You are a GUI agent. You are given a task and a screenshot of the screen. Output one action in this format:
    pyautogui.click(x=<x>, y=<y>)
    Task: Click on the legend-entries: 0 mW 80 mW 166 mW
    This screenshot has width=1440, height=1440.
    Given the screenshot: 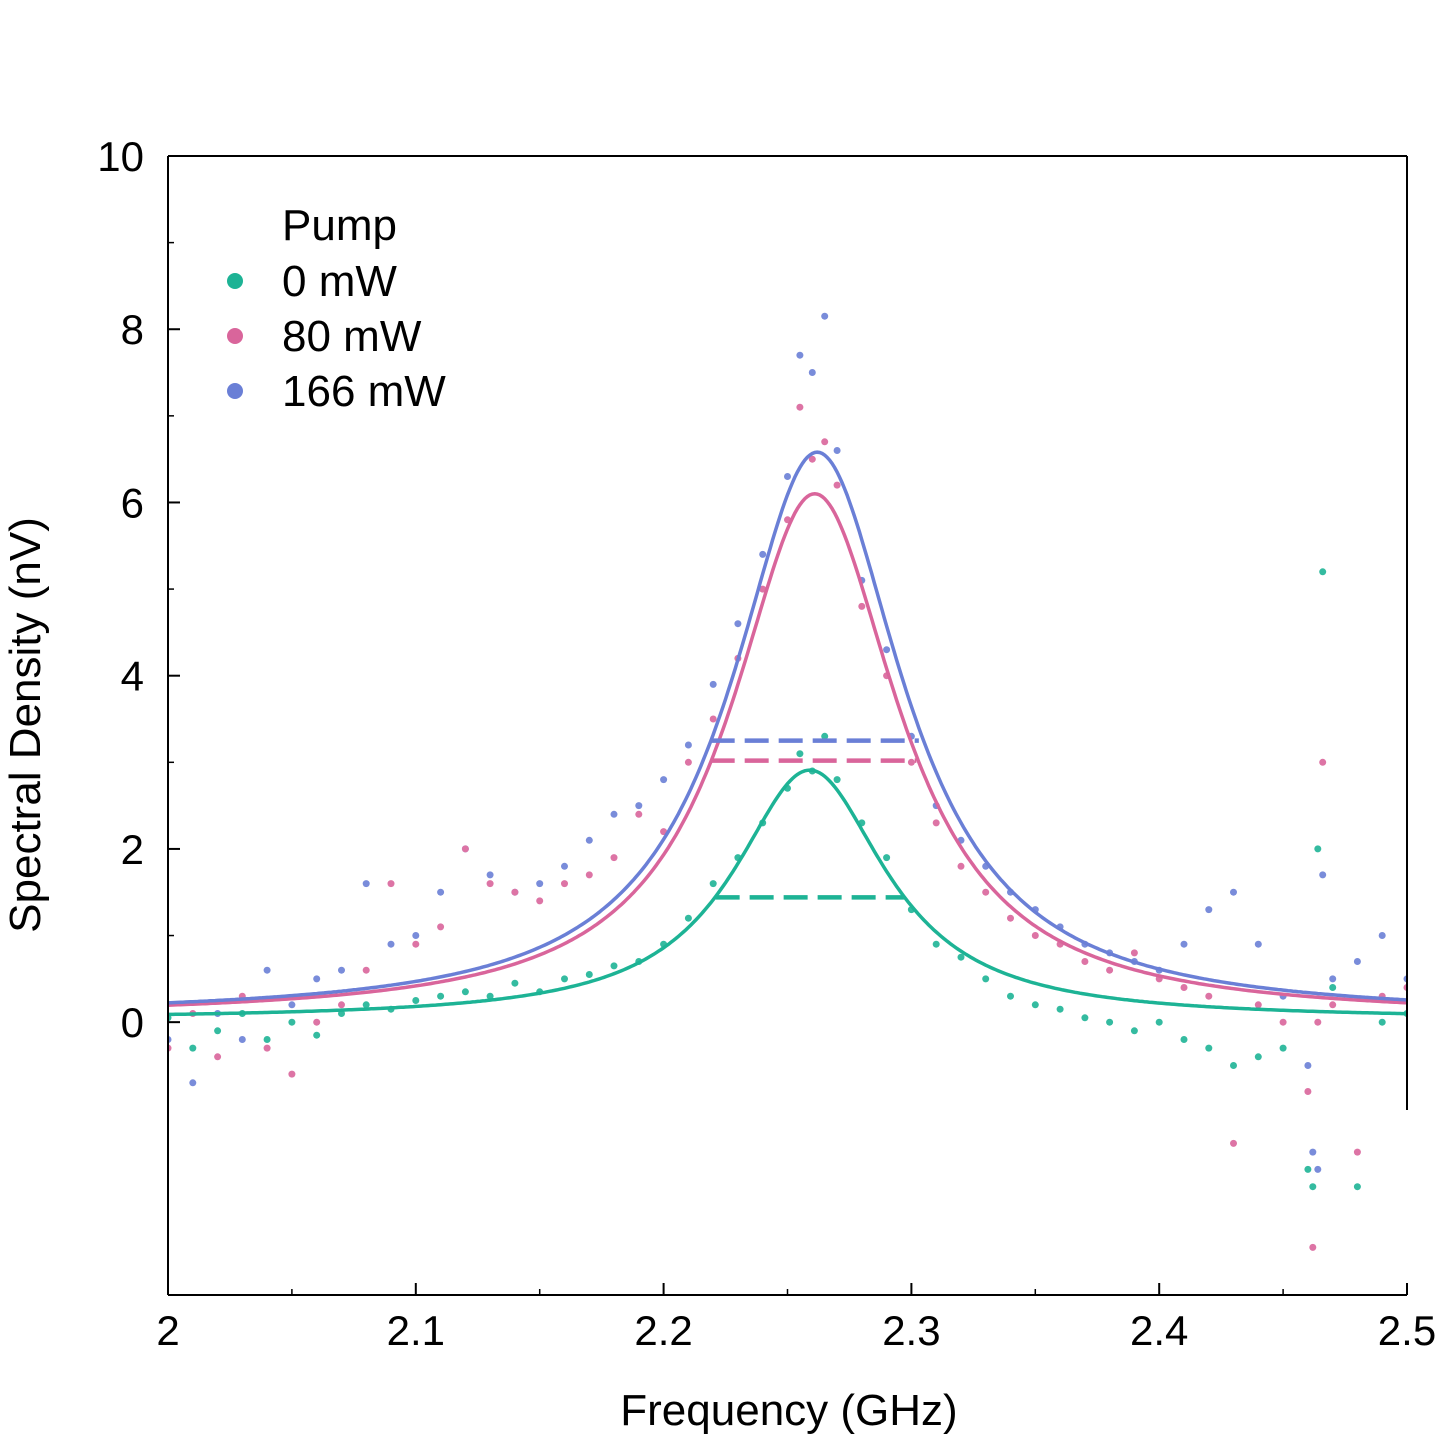 What is the action you would take?
    pyautogui.click(x=336, y=336)
    